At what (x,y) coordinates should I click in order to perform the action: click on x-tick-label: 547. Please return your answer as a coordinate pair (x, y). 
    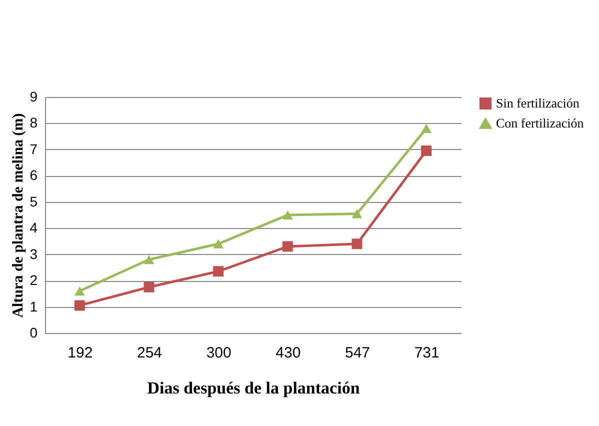
    Looking at the image, I should click on (357, 353).